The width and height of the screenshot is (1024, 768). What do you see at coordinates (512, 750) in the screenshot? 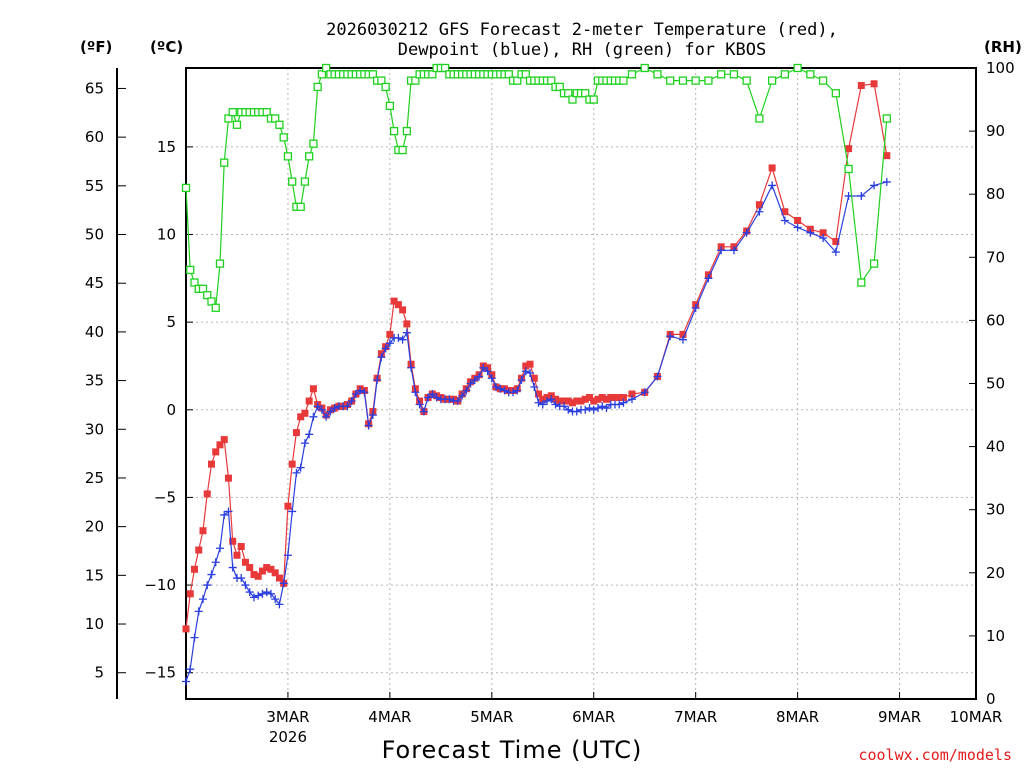
I see `x-axis-label: Forecast Time (UTC)` at bounding box center [512, 750].